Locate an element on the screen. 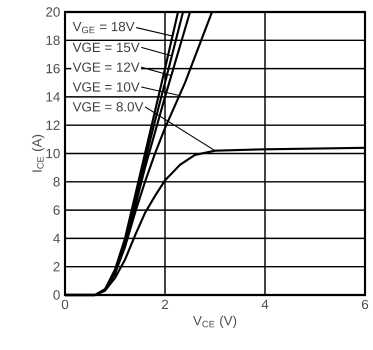  y-tick-label: 4 is located at coordinates (56, 238).